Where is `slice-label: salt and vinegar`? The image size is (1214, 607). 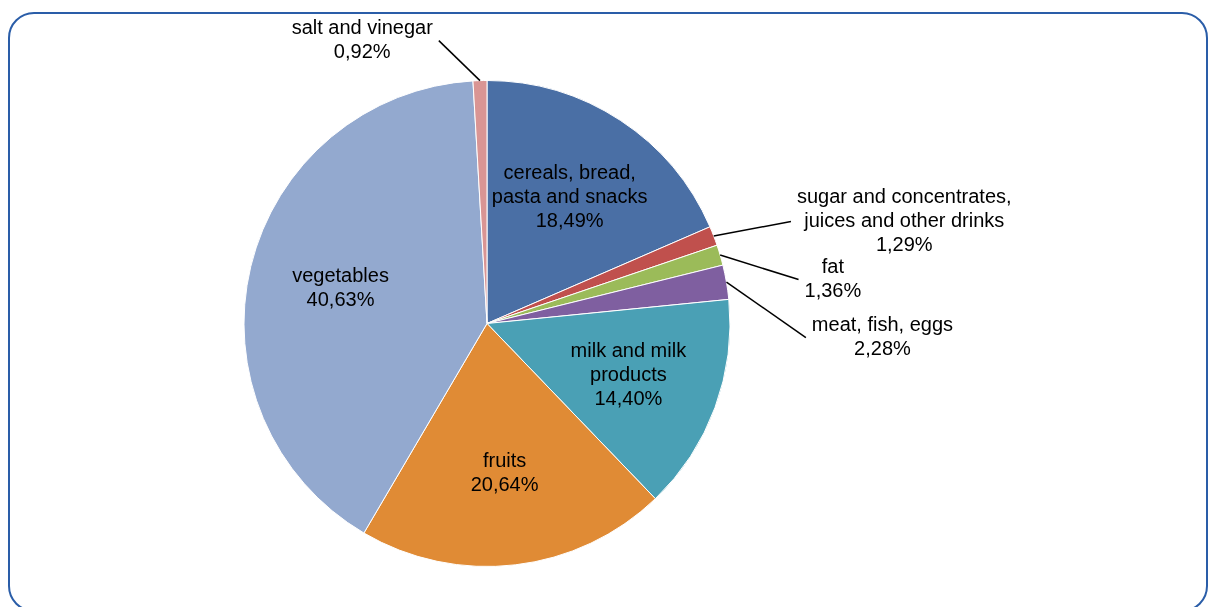 slice-label: salt and vinegar is located at coordinates (362, 27).